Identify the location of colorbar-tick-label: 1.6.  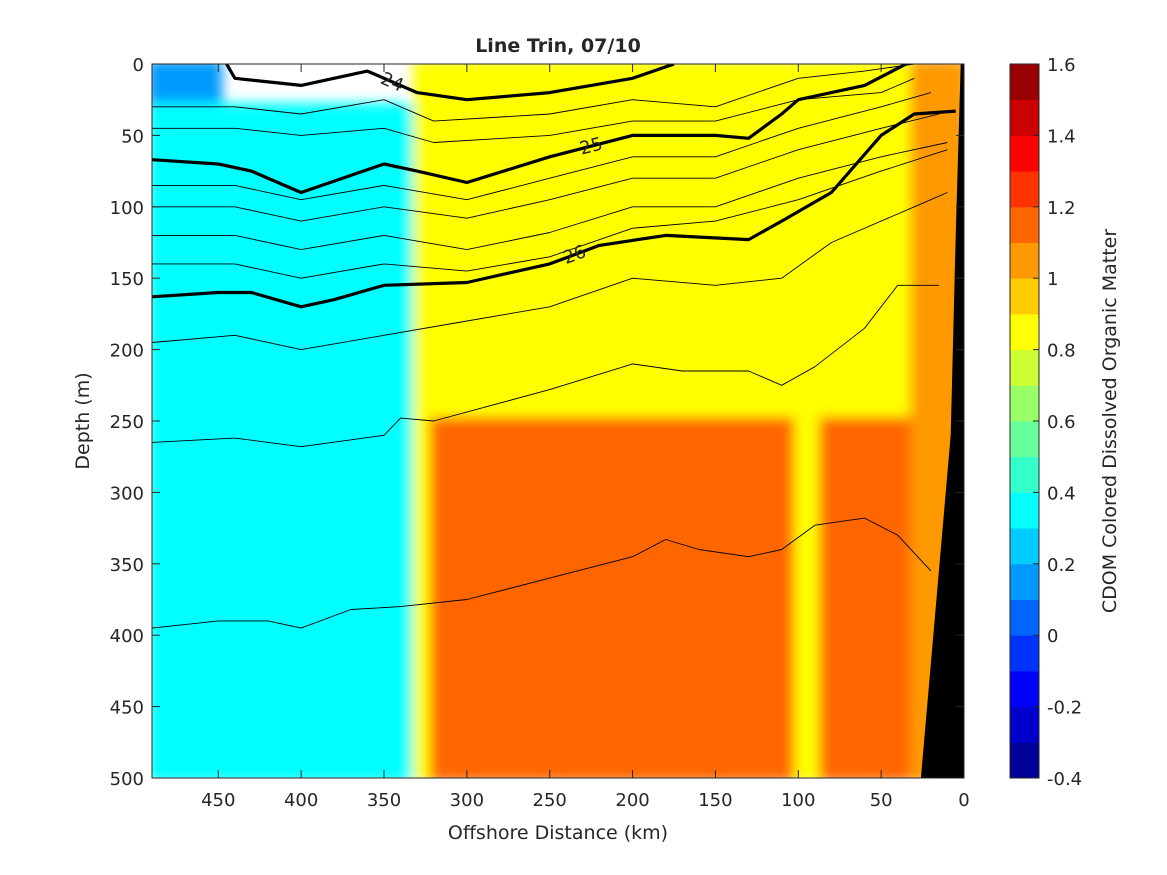
(1061, 65).